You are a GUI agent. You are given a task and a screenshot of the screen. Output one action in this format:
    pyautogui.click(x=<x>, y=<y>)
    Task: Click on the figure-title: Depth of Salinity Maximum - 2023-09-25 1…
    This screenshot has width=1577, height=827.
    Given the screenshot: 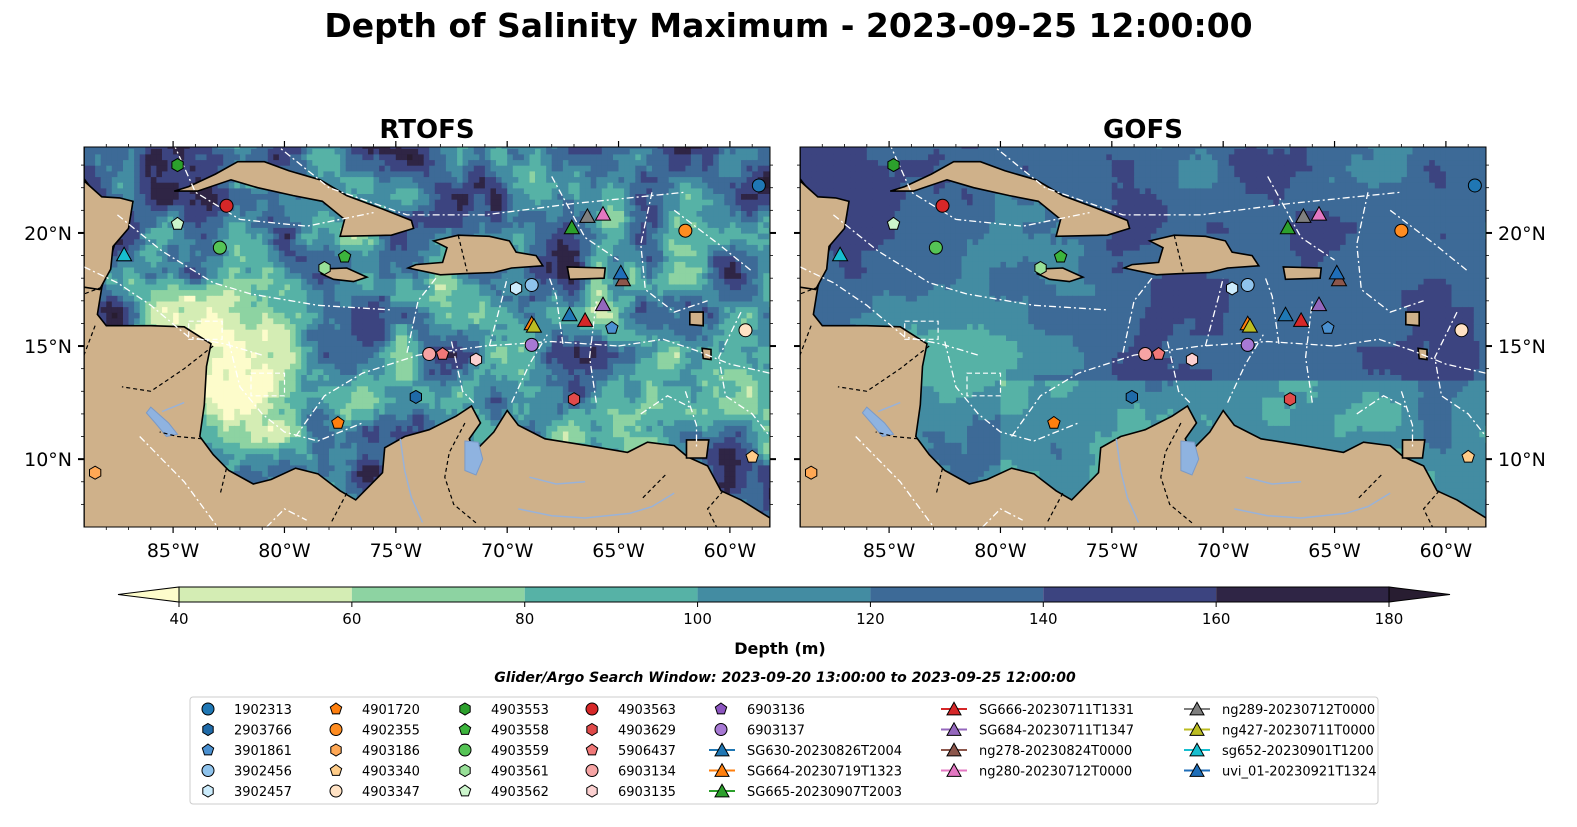 What is the action you would take?
    pyautogui.click(x=788, y=25)
    